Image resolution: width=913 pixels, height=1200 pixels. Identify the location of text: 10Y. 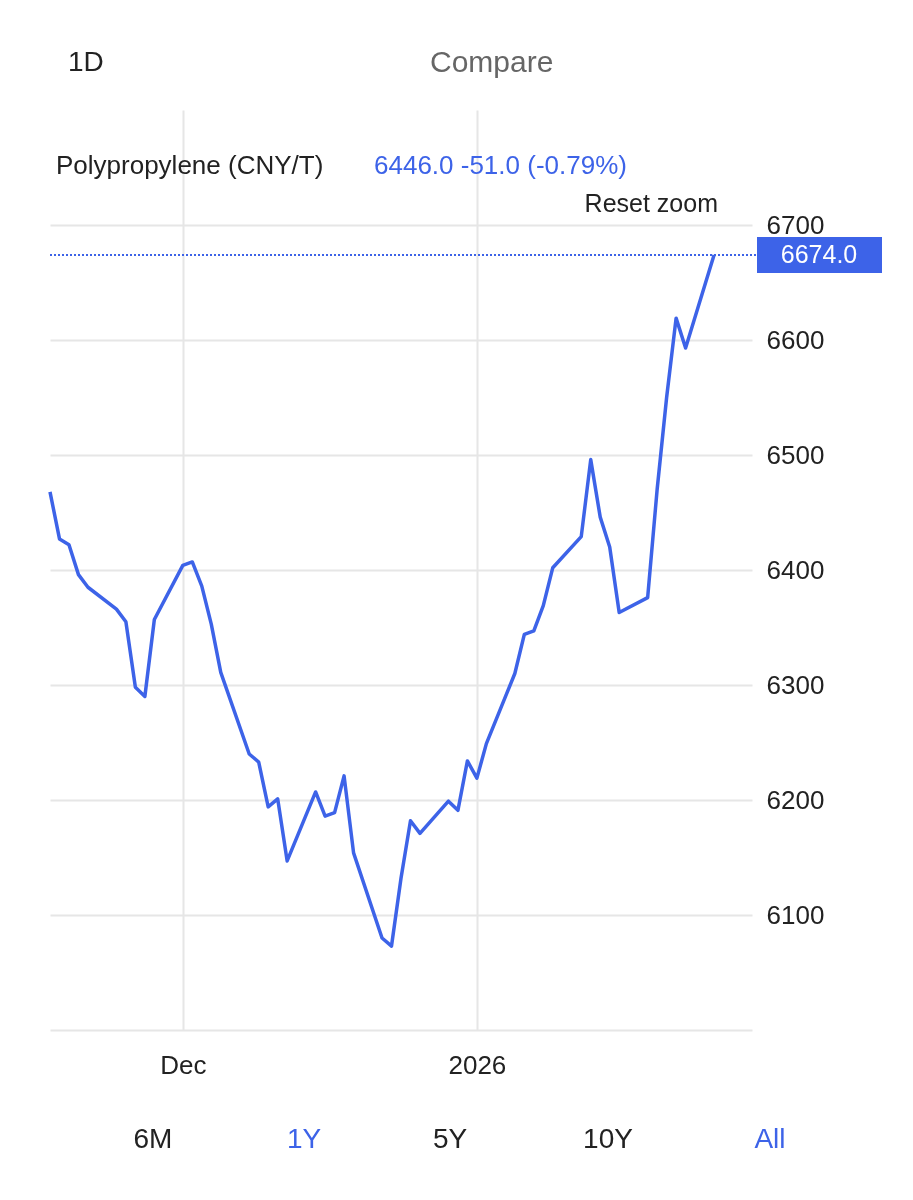
(608, 1138).